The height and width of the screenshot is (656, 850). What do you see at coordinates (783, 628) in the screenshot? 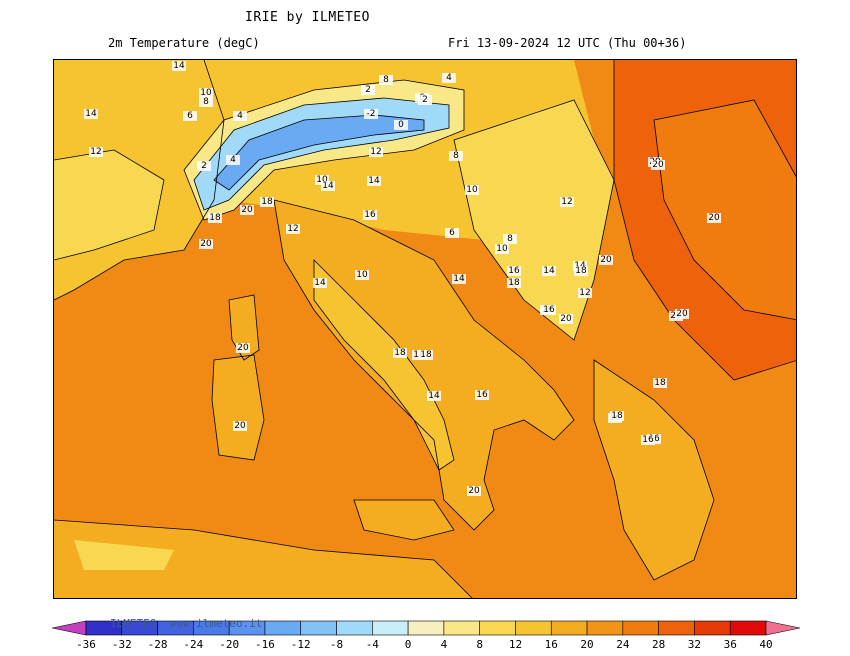
I see `colorbar-over-arrow` at bounding box center [783, 628].